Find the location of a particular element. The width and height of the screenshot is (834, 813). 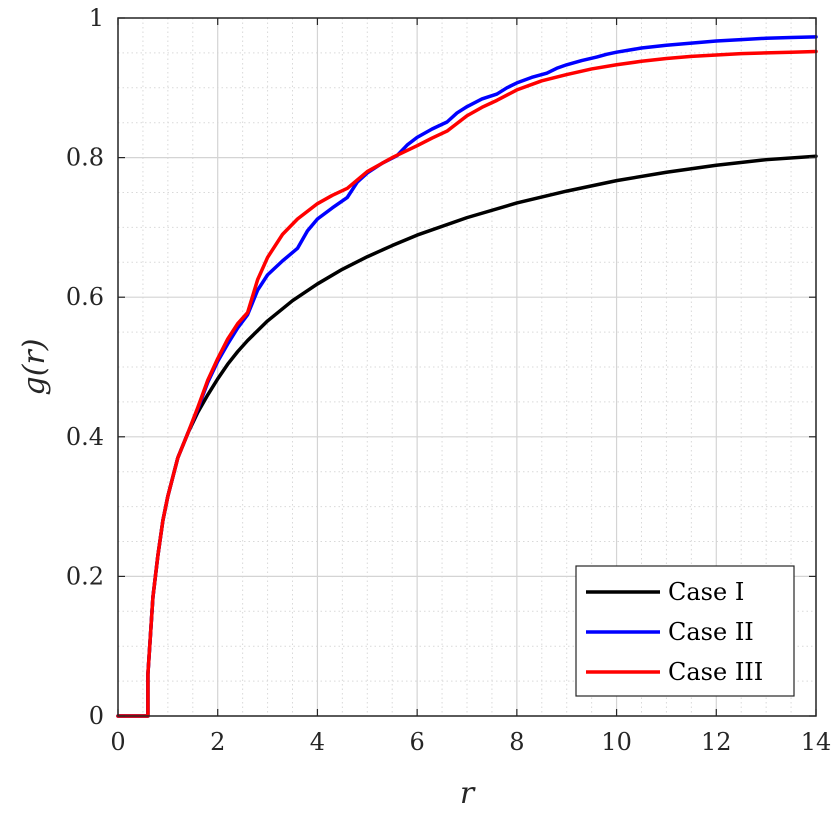

x-tick-label: 8 is located at coordinates (516, 742).